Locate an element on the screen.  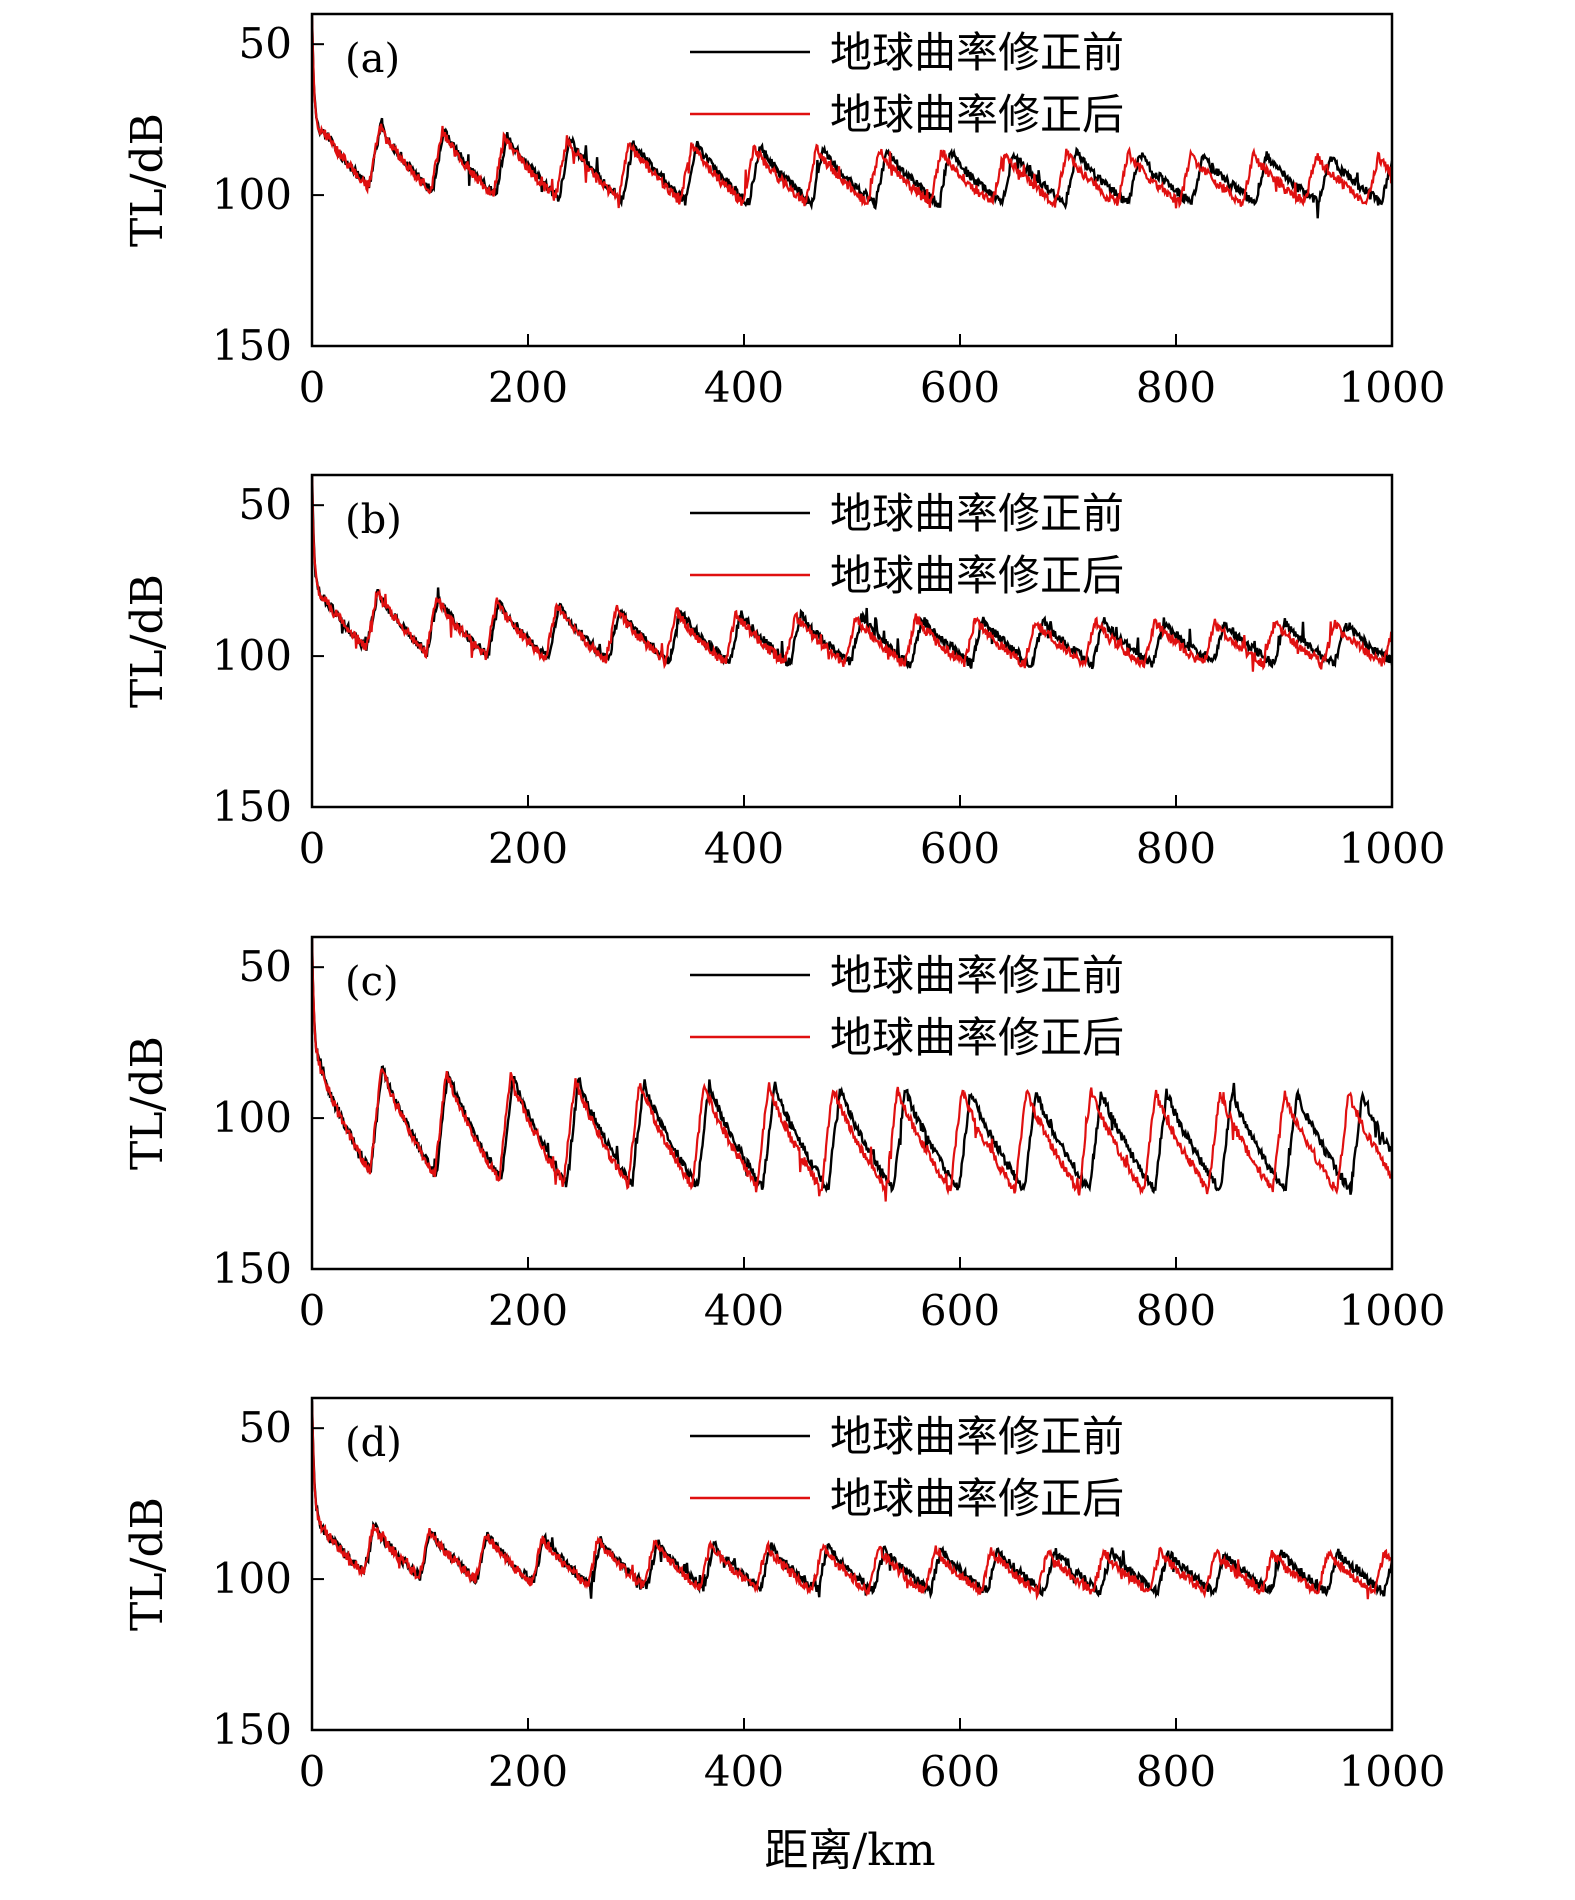
panel-label: (a) is located at coordinates (372, 59).